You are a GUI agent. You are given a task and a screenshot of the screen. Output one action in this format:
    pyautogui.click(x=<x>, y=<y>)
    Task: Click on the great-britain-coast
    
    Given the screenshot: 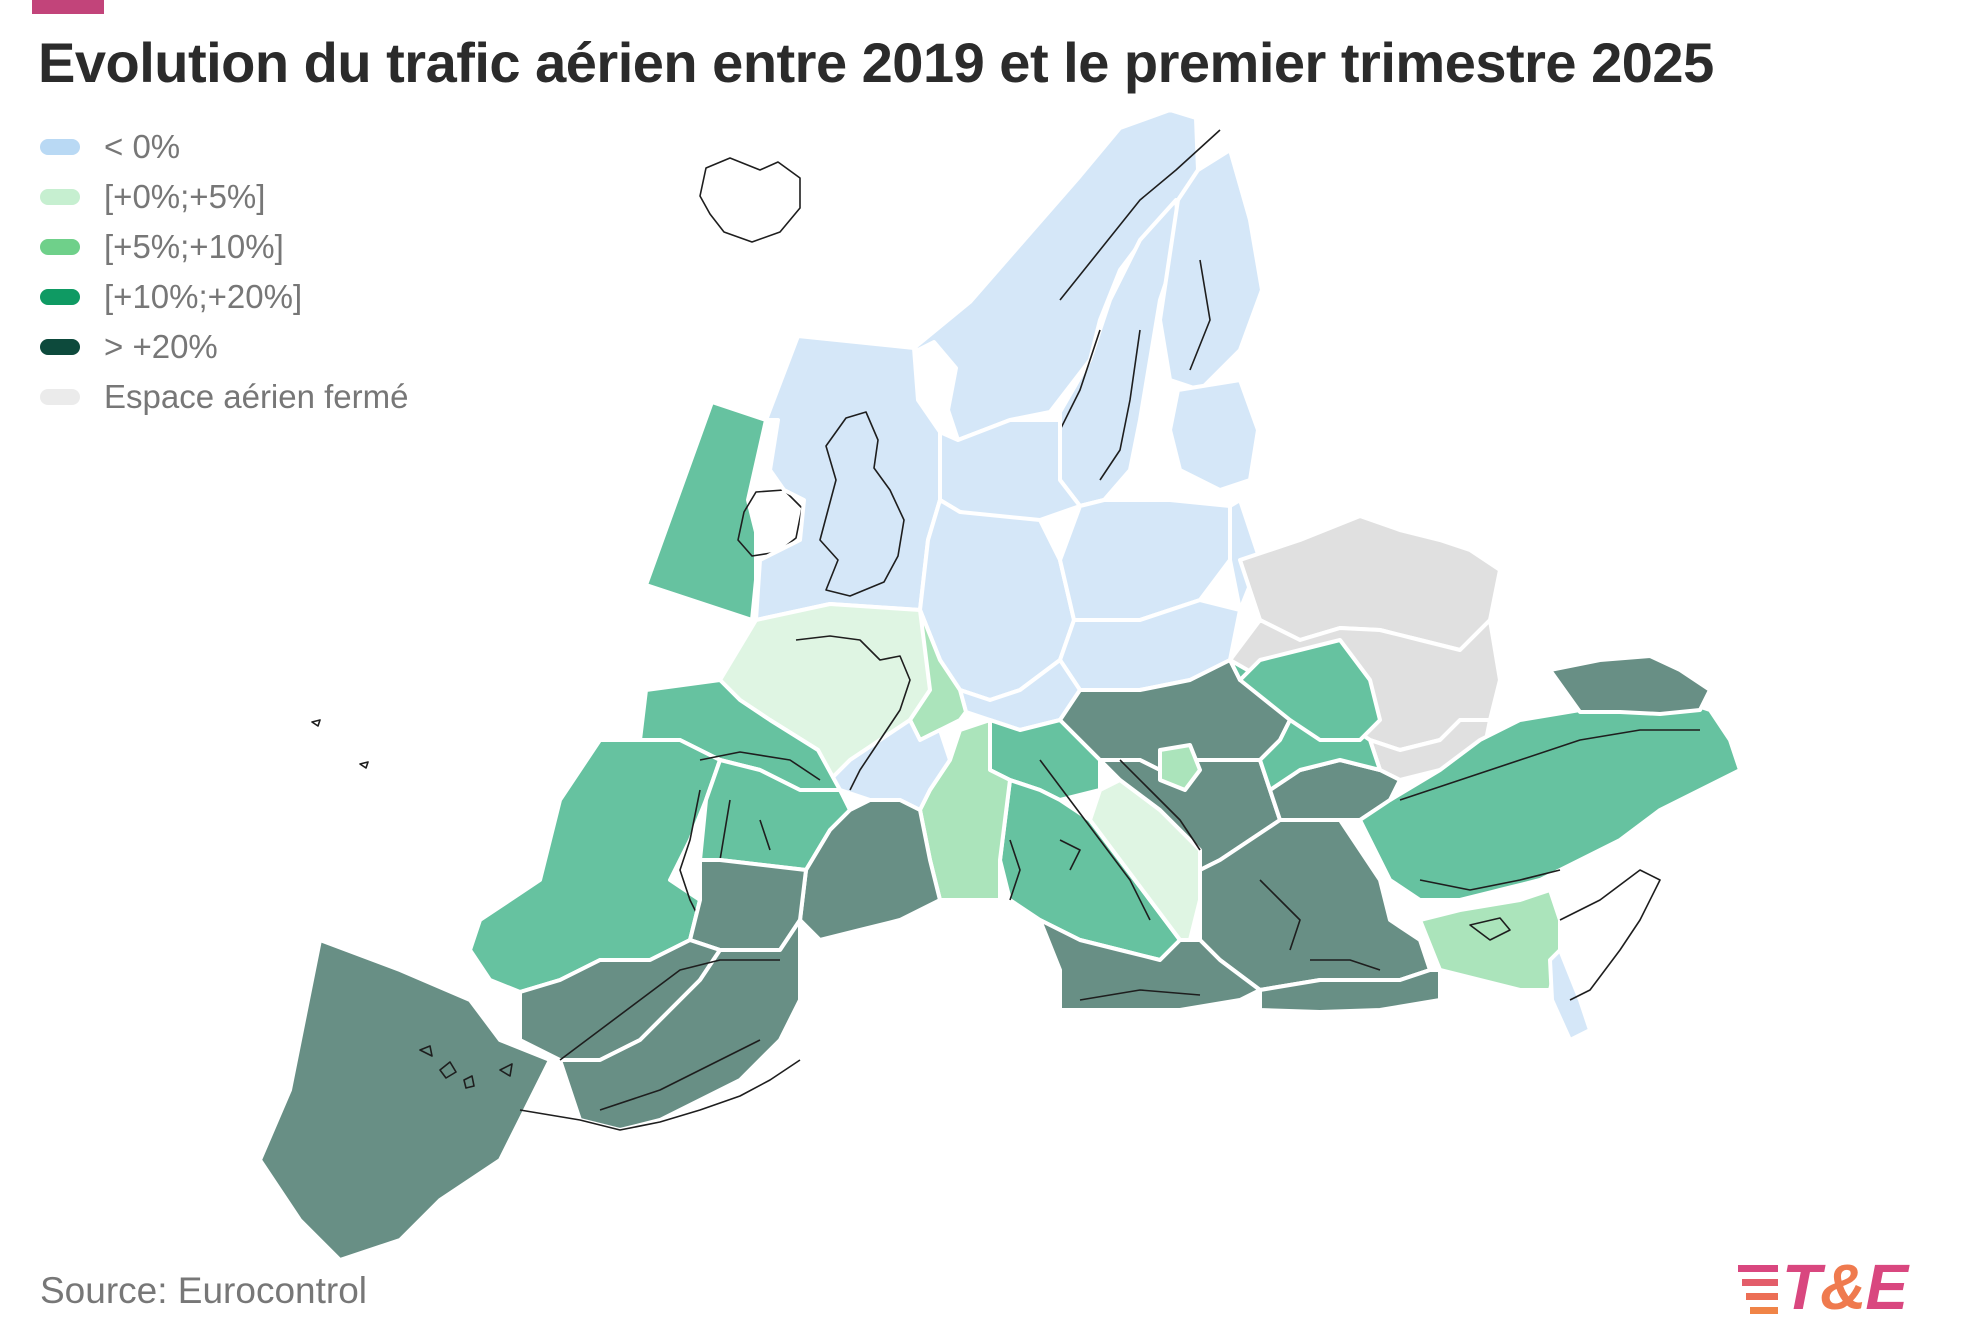 What is the action you would take?
    pyautogui.click(x=862, y=504)
    